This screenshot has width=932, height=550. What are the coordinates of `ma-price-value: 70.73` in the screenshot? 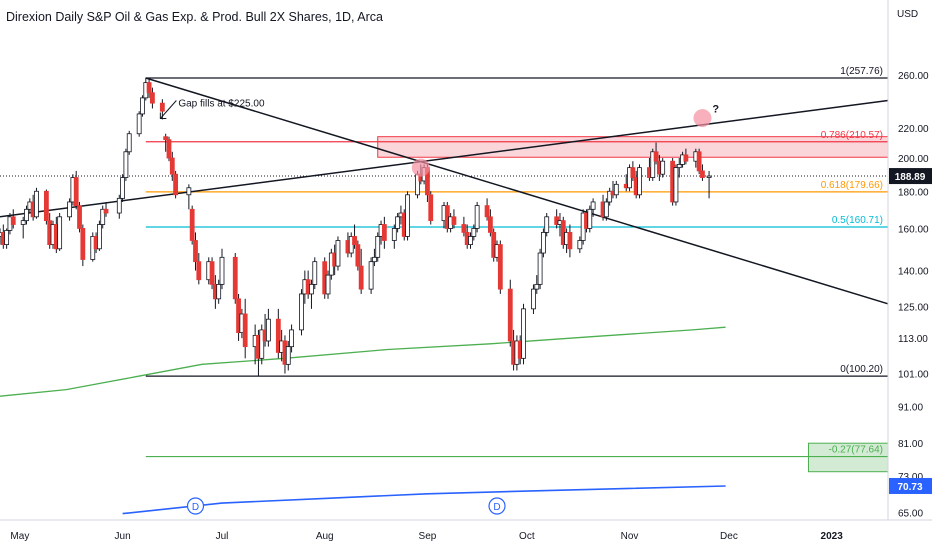 It's located at (909, 487).